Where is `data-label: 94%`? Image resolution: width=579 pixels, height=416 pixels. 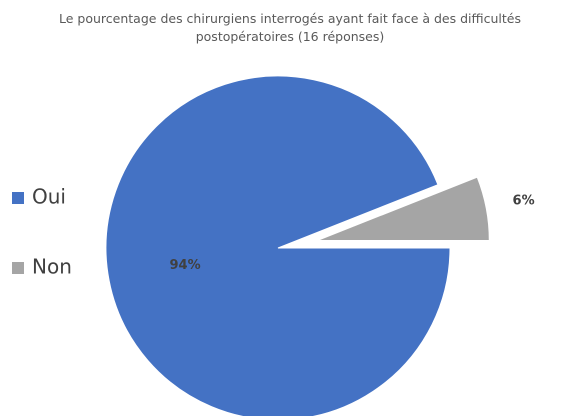 data-label: 94% is located at coordinates (185, 265).